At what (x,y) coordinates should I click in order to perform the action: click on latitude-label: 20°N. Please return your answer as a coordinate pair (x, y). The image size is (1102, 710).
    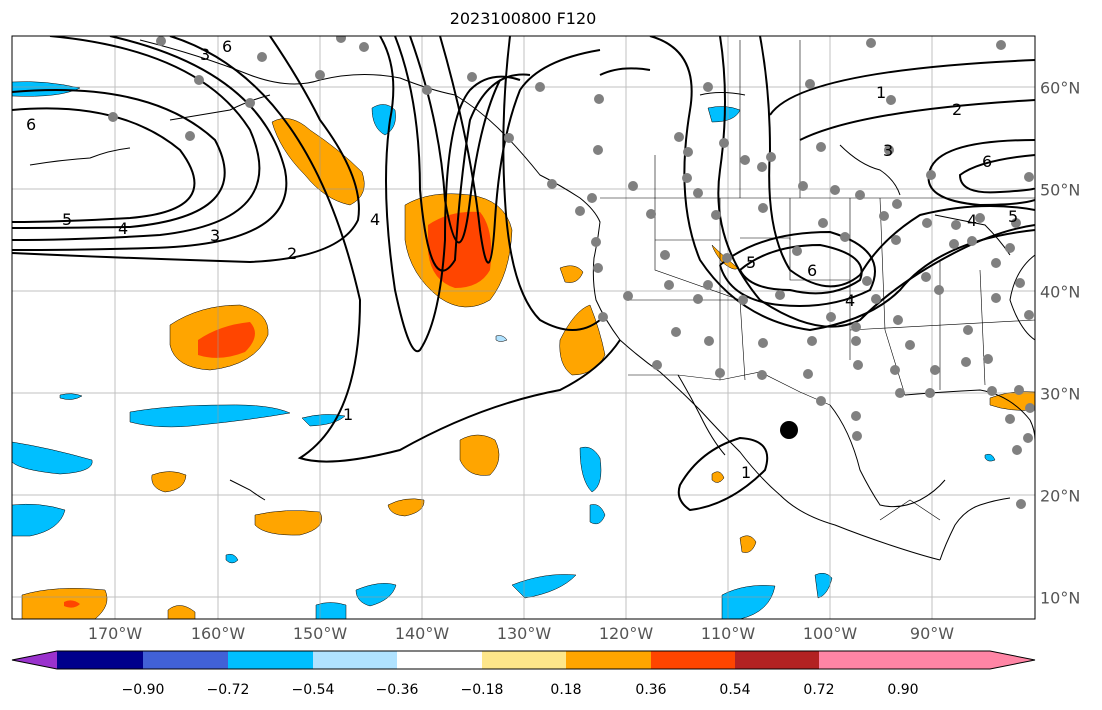
    Looking at the image, I should click on (1060, 496).